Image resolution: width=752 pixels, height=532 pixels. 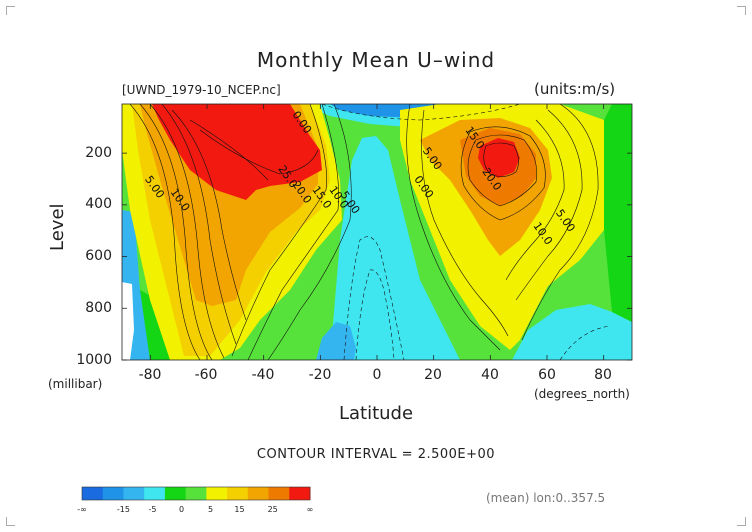 I want to click on x-tick-label: 0, so click(x=377, y=375).